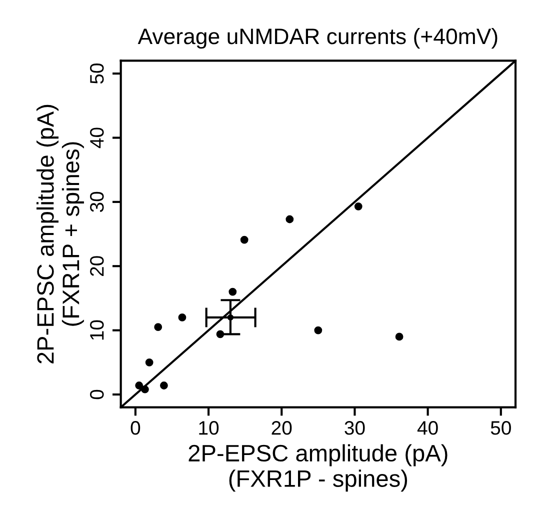  What do you see at coordinates (318, 38) in the screenshot?
I see `chart-title: Average uNMDAR currents (+40mV)` at bounding box center [318, 38].